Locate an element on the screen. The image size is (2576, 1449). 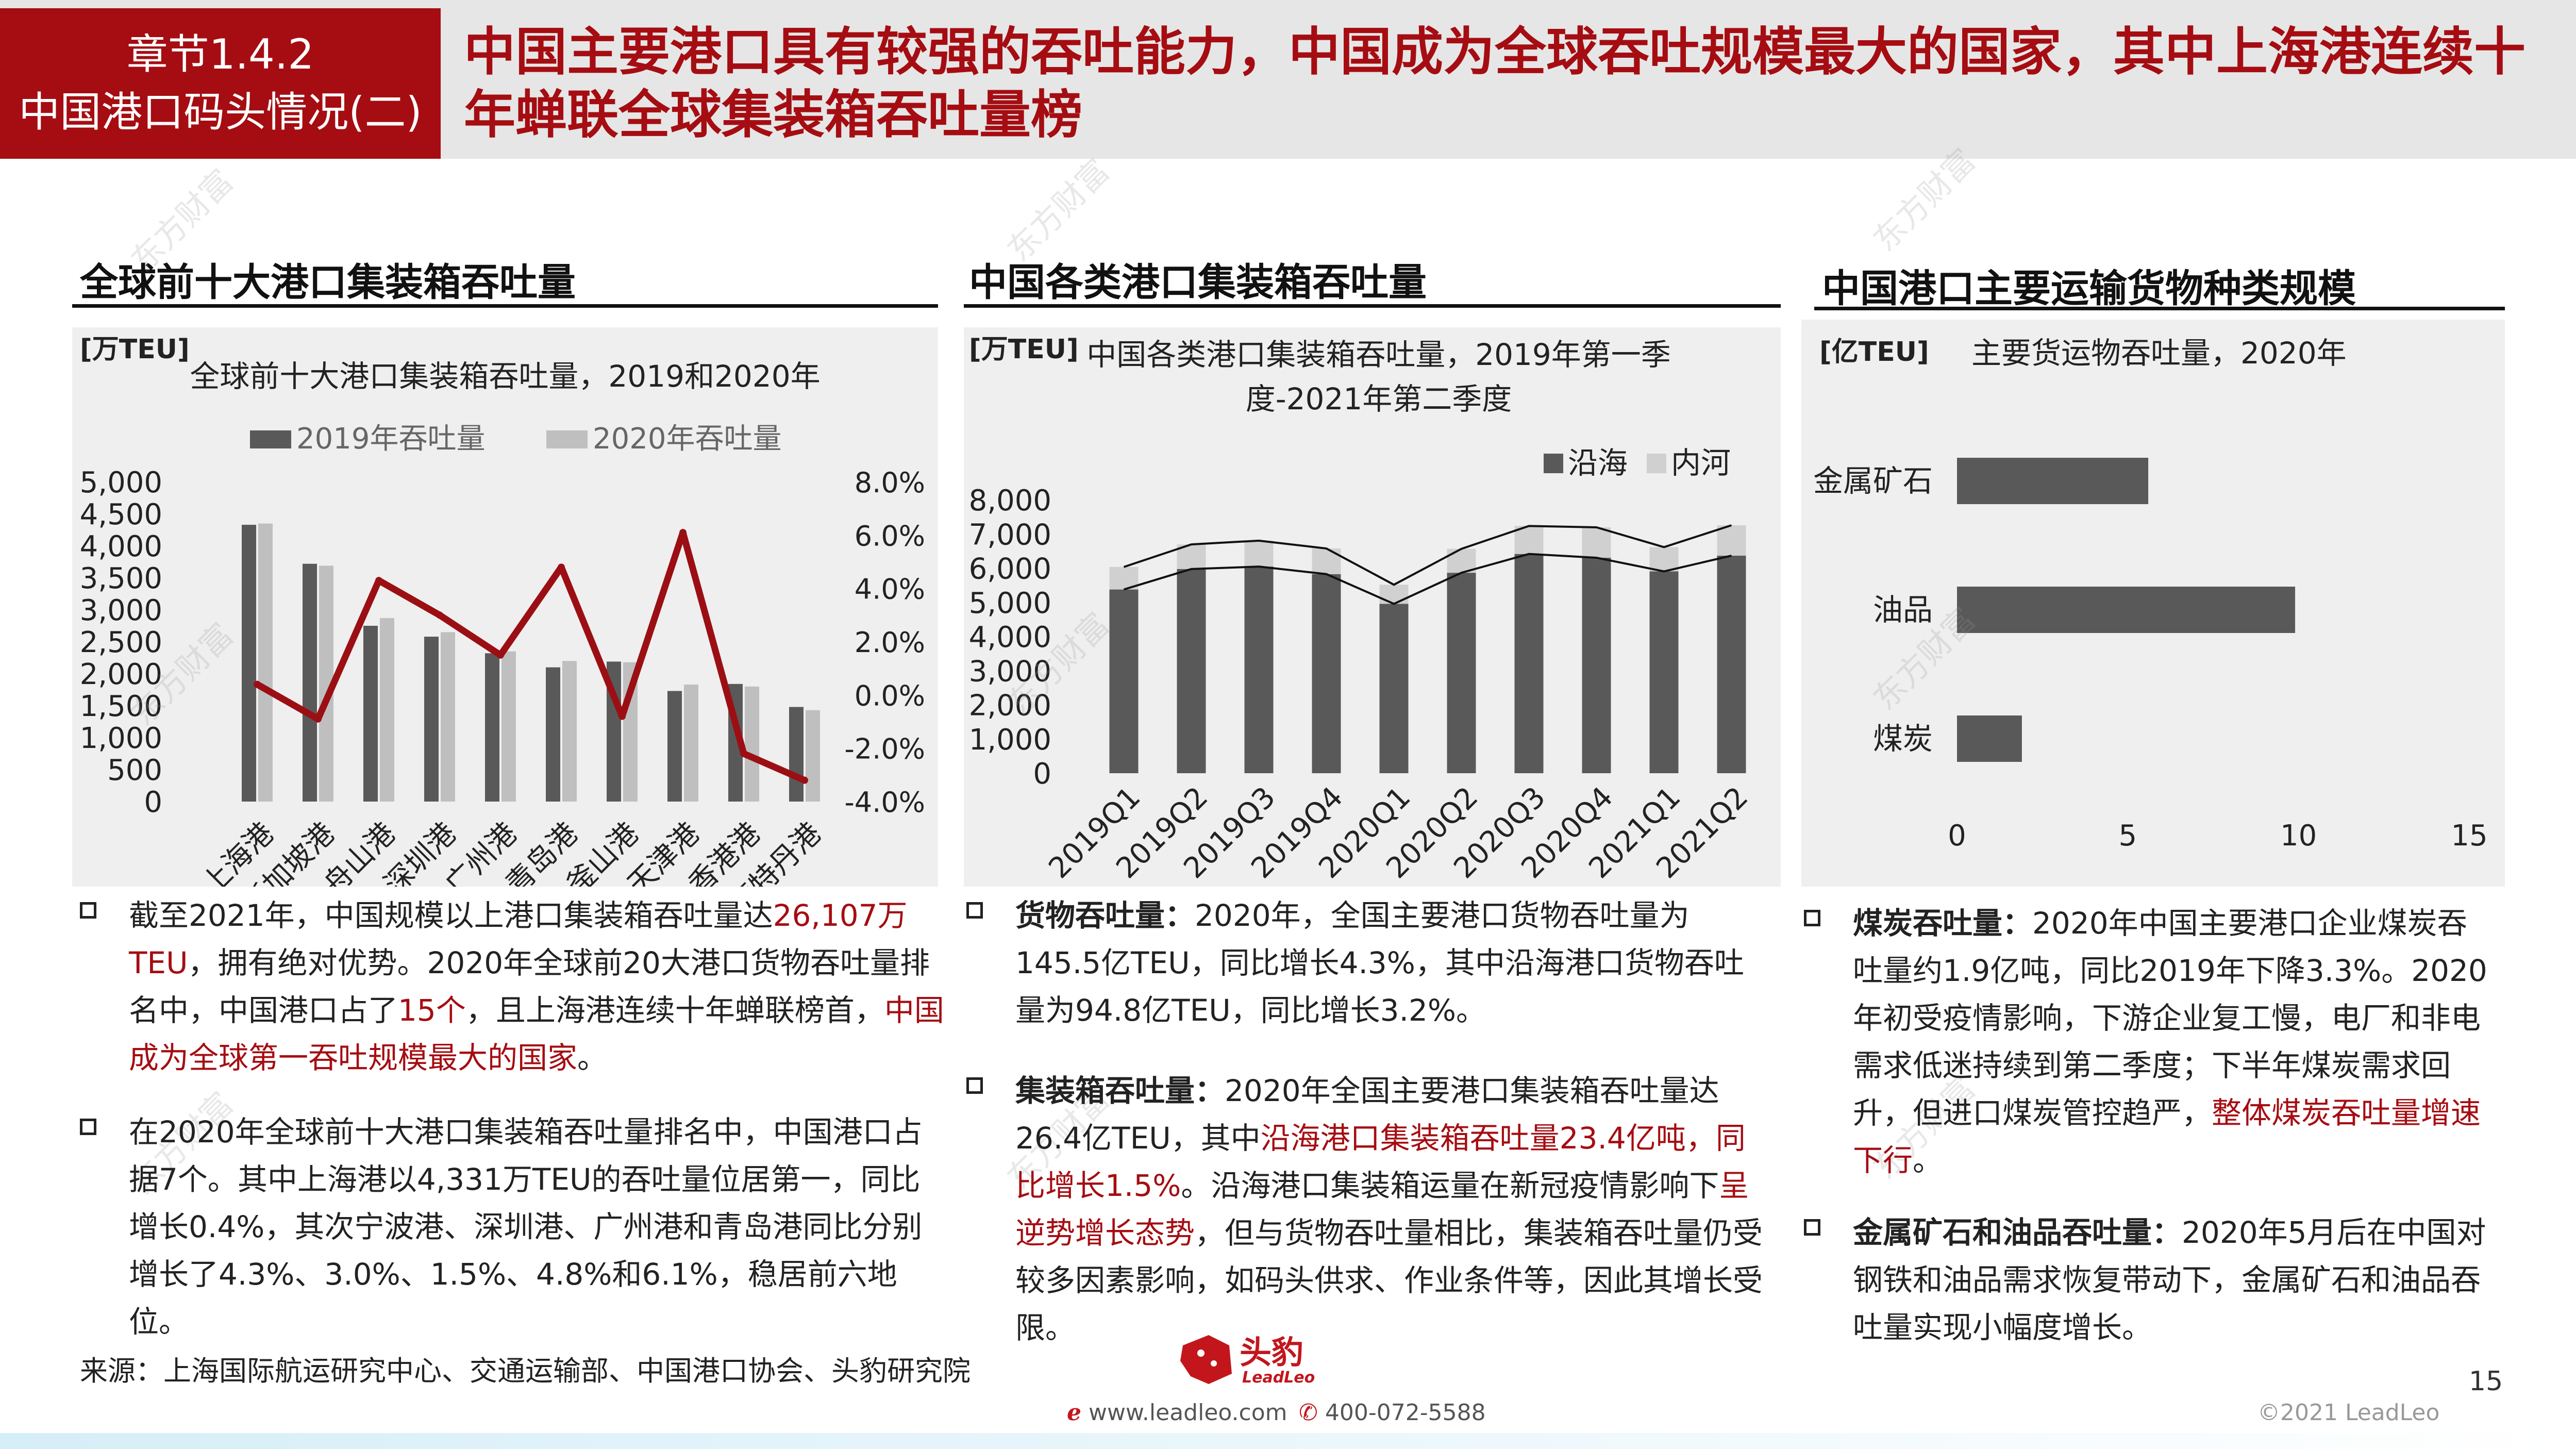
legend-inland-label: 内河 is located at coordinates (1701, 462).